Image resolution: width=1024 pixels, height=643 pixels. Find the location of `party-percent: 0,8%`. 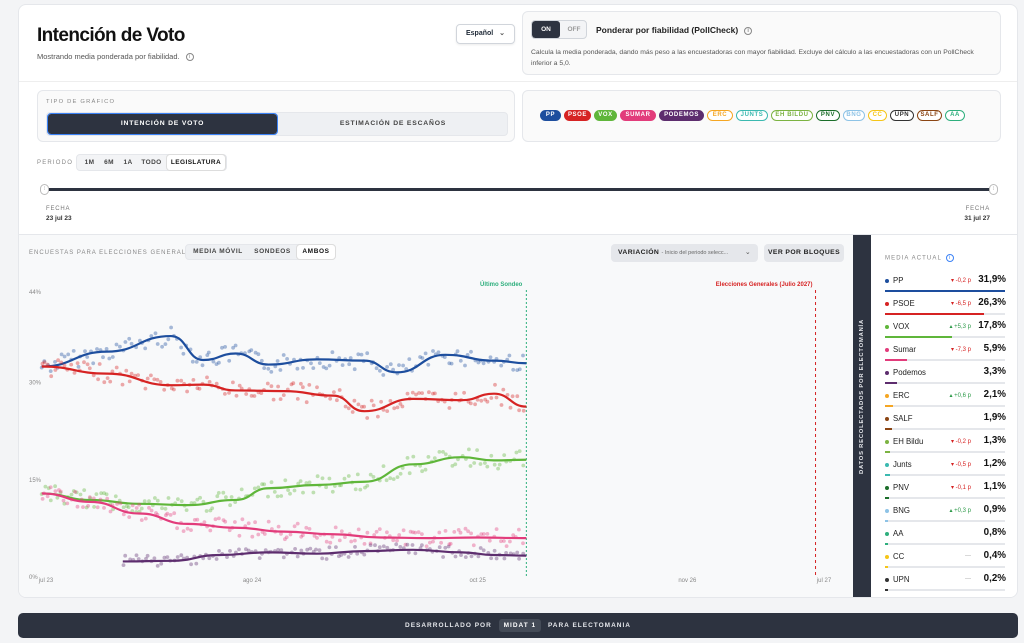

party-percent: 0,8% is located at coordinates (994, 532).